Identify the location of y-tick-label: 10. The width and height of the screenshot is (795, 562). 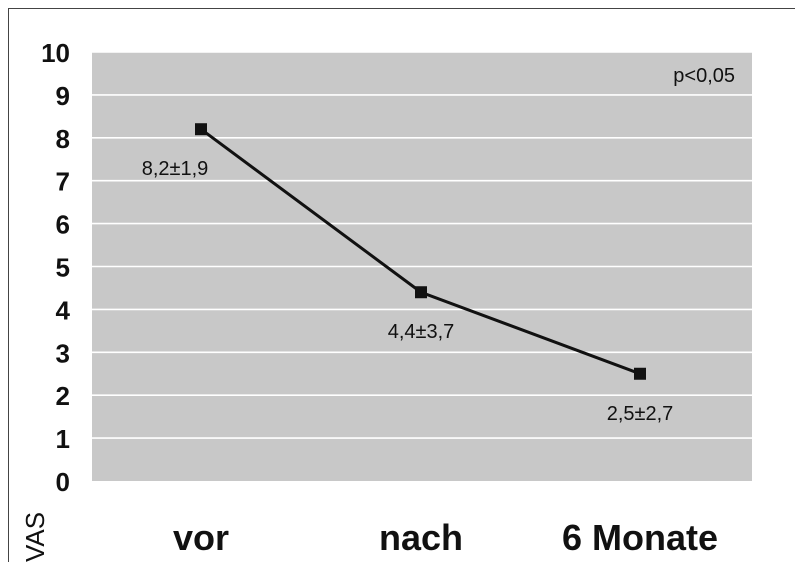
(55, 53).